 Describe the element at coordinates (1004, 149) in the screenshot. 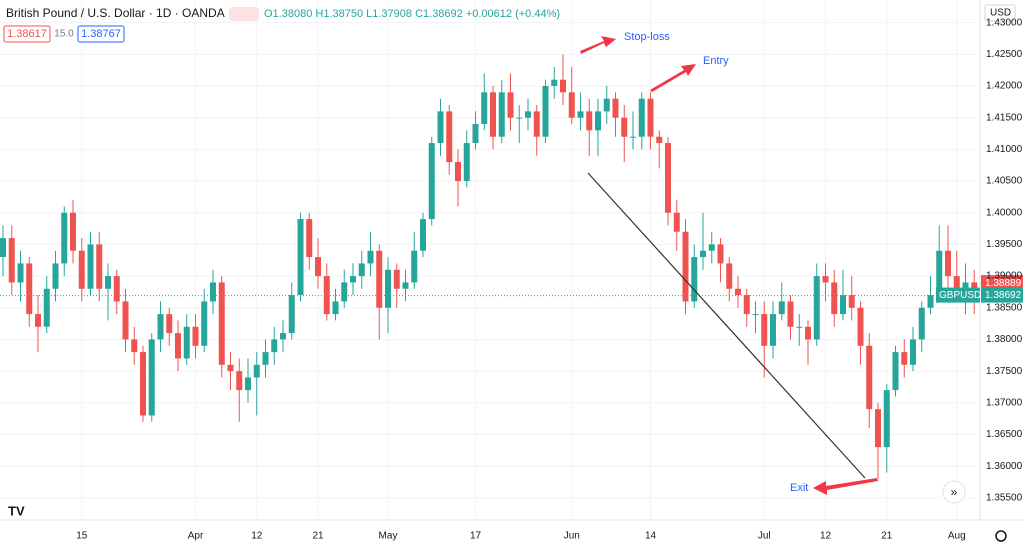

I see `y-tick-label: 1.41000` at that location.